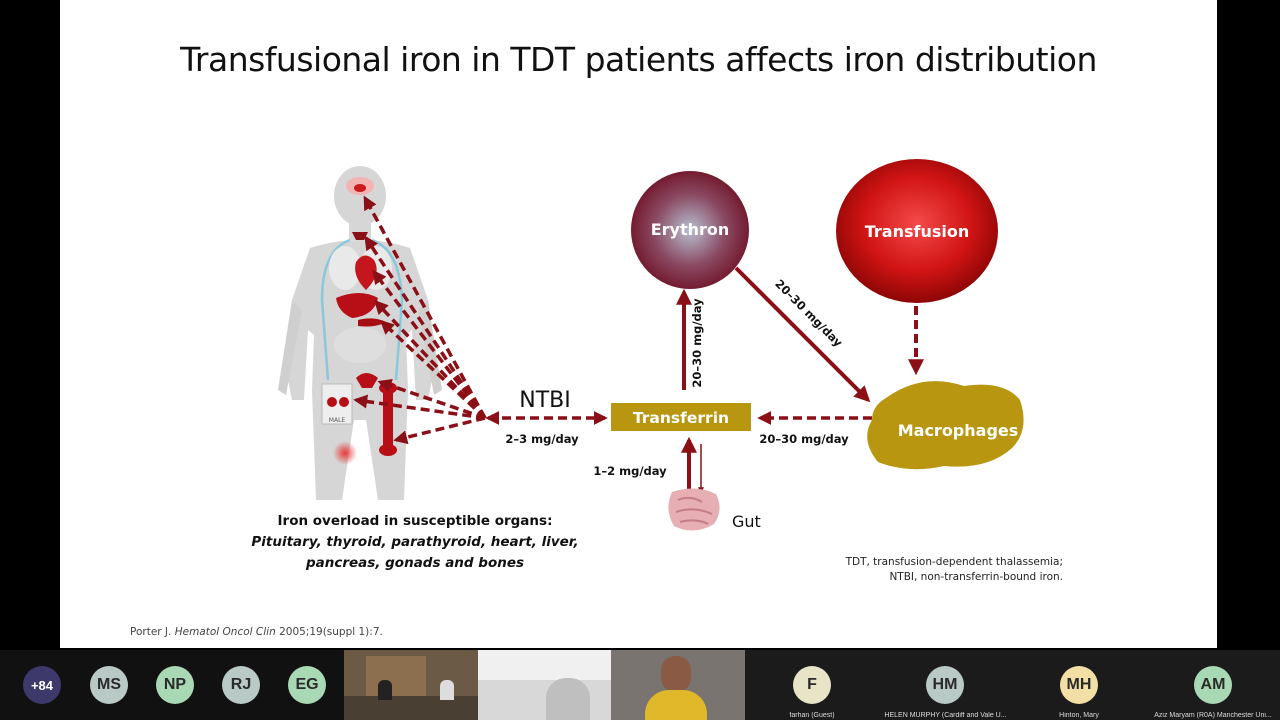 Image resolution: width=1280 pixels, height=720 pixels. I want to click on ntbi-organ-arrows, so click(420, 320).